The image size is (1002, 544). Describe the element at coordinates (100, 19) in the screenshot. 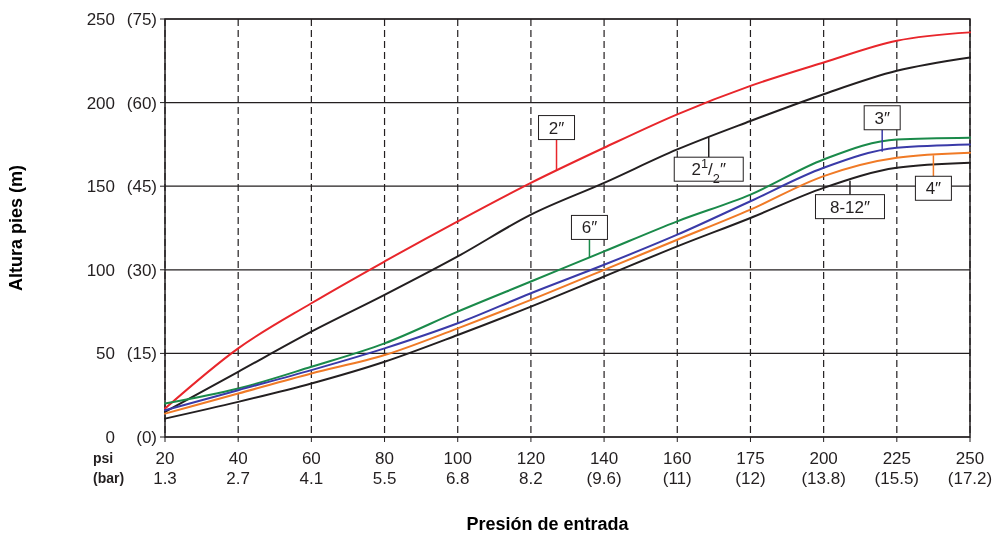

I see `y-tick-label: 250` at that location.